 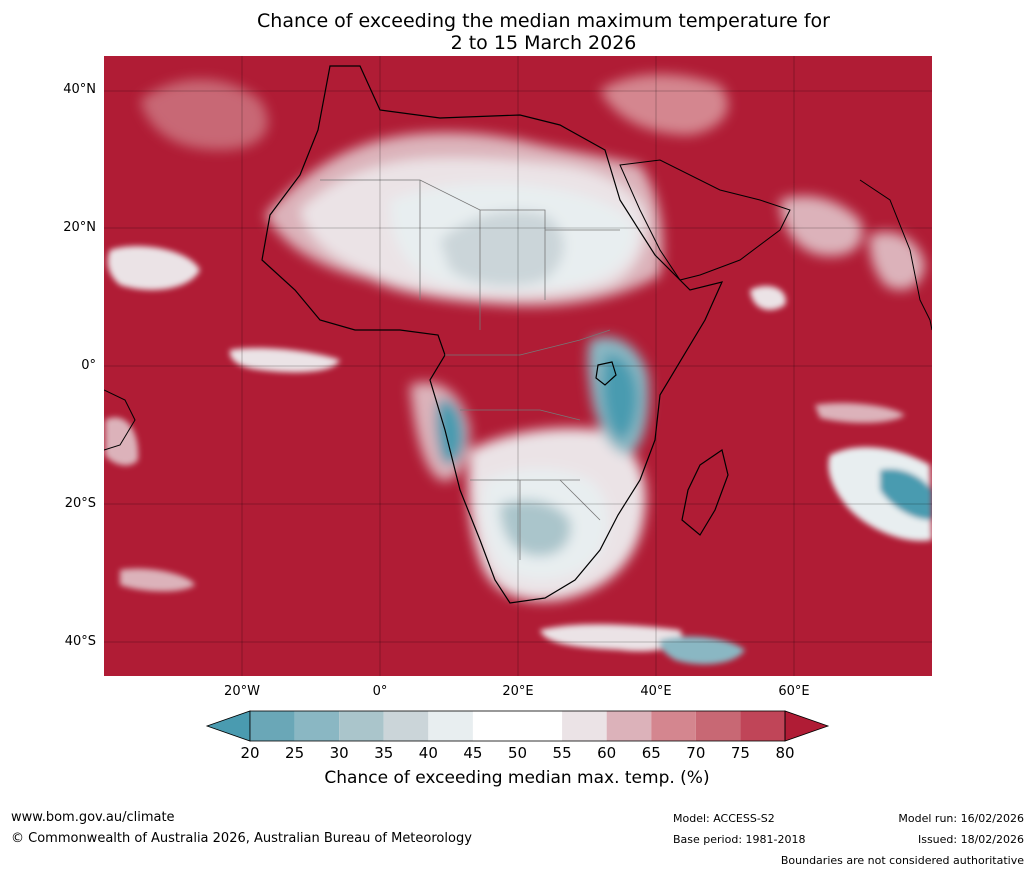 What do you see at coordinates (970, 839) in the screenshot?
I see `issued-text: Issued: 18/02/2026` at bounding box center [970, 839].